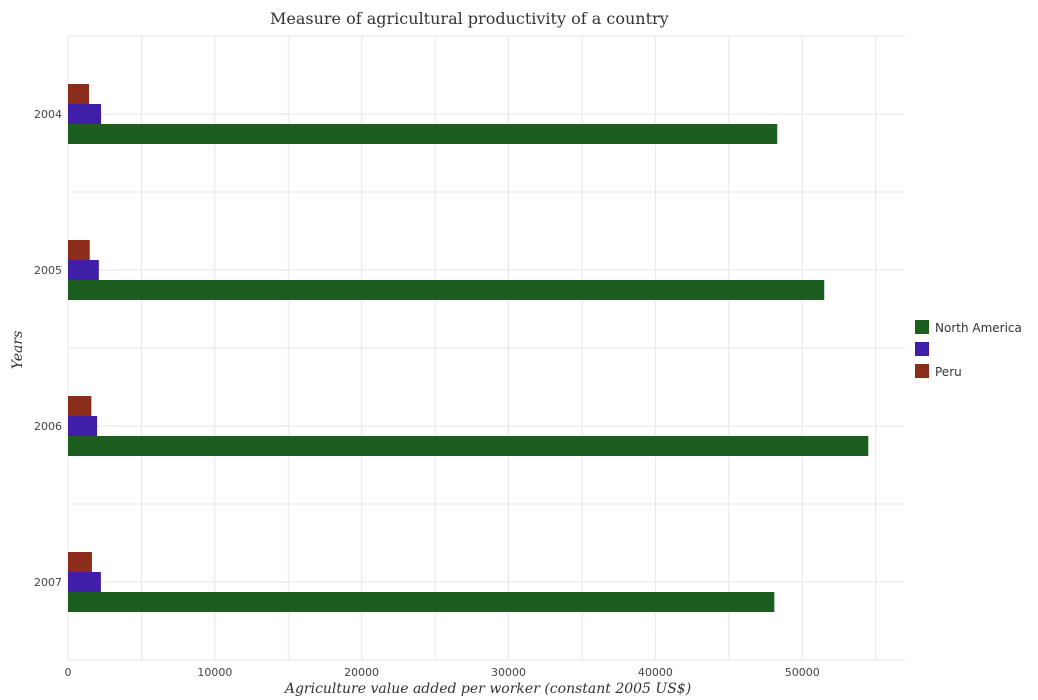 Image resolution: width=1038 pixels, height=700 pixels. Describe the element at coordinates (508, 672) in the screenshot. I see `x-tick-label: 30000` at that location.